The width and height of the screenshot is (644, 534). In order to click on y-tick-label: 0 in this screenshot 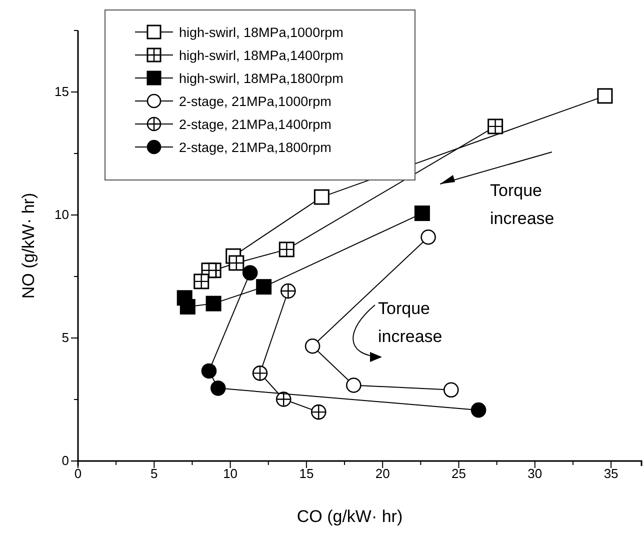, I will do `click(65, 460)`.